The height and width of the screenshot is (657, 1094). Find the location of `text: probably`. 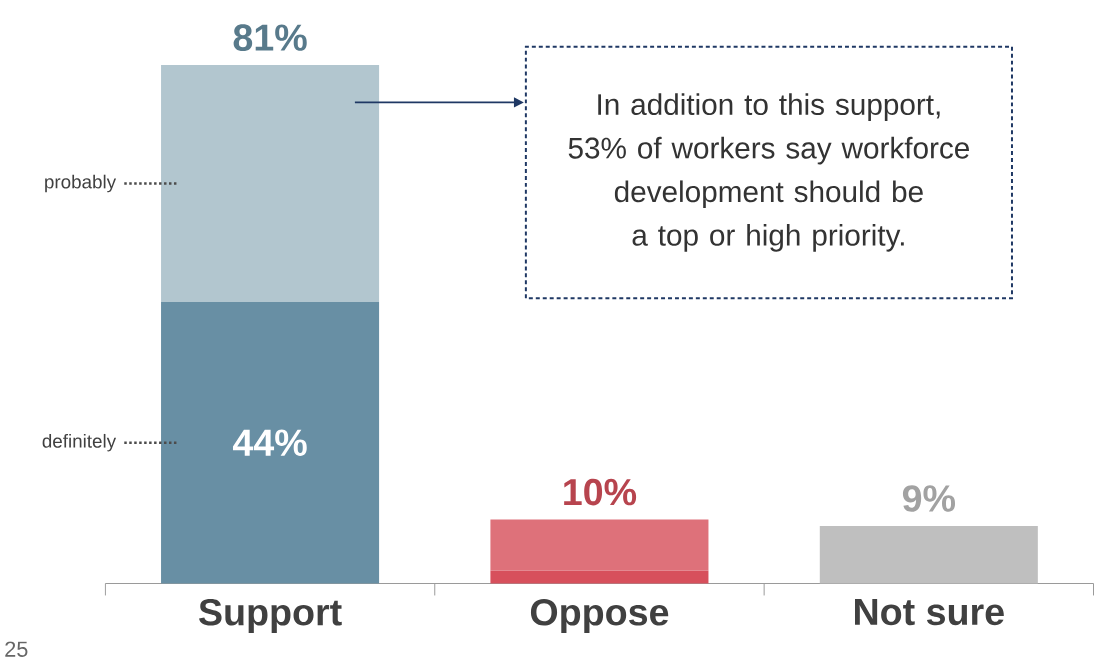

text: probably is located at coordinates (81, 183).